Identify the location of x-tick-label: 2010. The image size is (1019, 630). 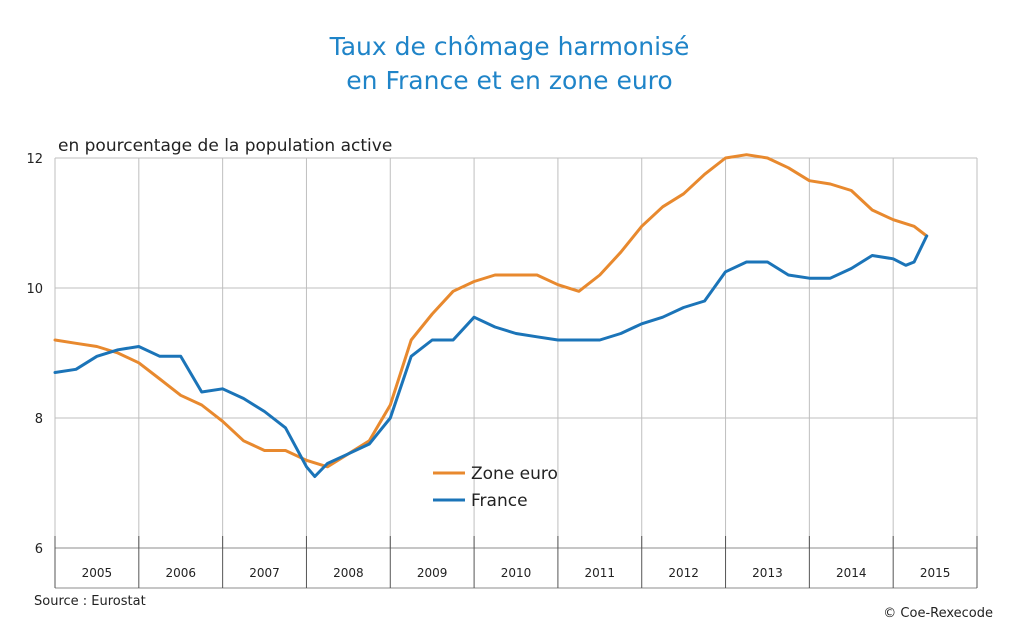
(516, 573).